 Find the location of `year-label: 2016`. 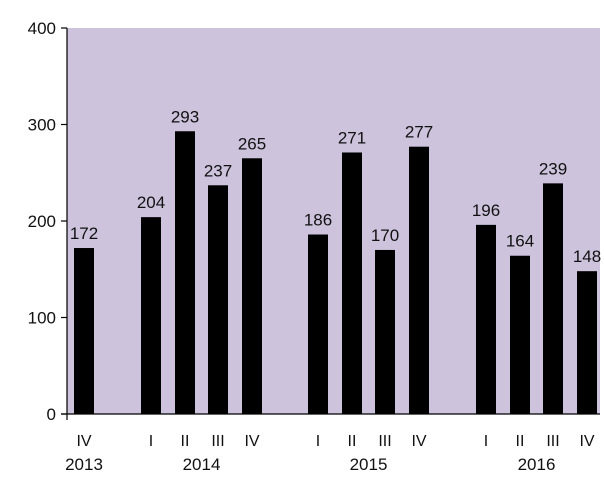

year-label: 2016 is located at coordinates (537, 464).